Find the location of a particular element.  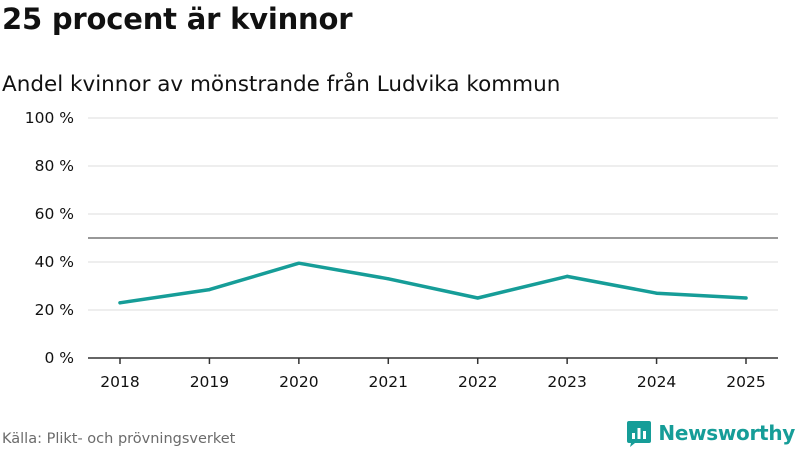

brand-logo: Newsworthy is located at coordinates (710, 433).